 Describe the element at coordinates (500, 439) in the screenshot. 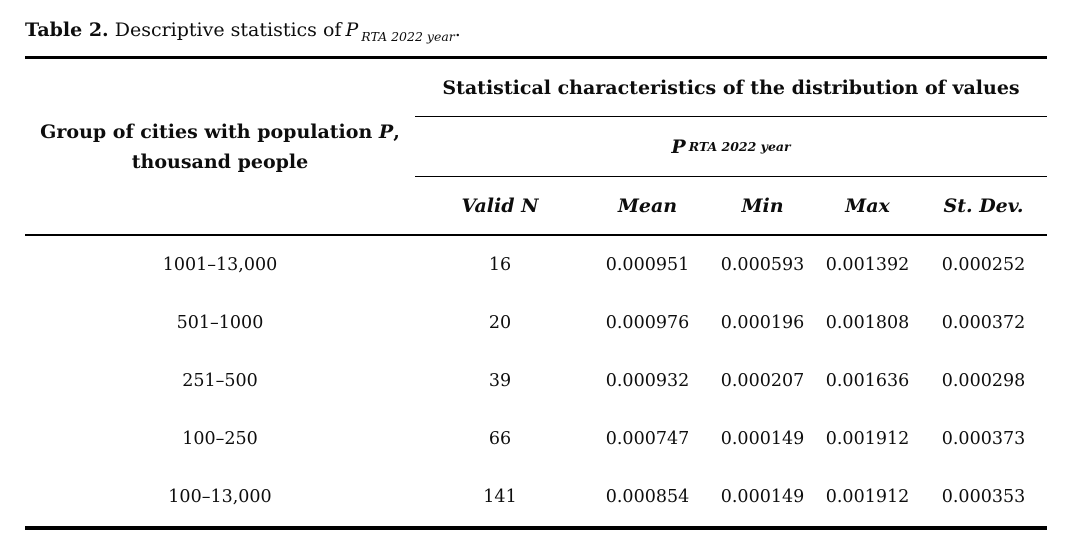

I see `cell-valid-n: 66` at that location.